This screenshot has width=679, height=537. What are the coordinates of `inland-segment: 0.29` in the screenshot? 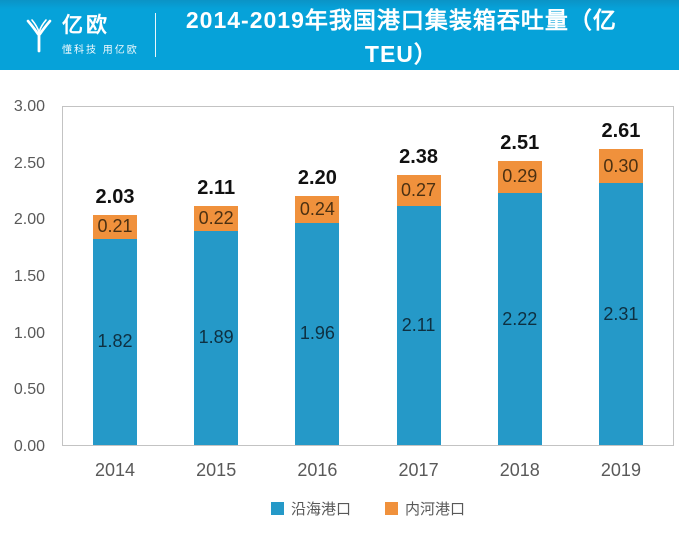 It's located at (519, 177).